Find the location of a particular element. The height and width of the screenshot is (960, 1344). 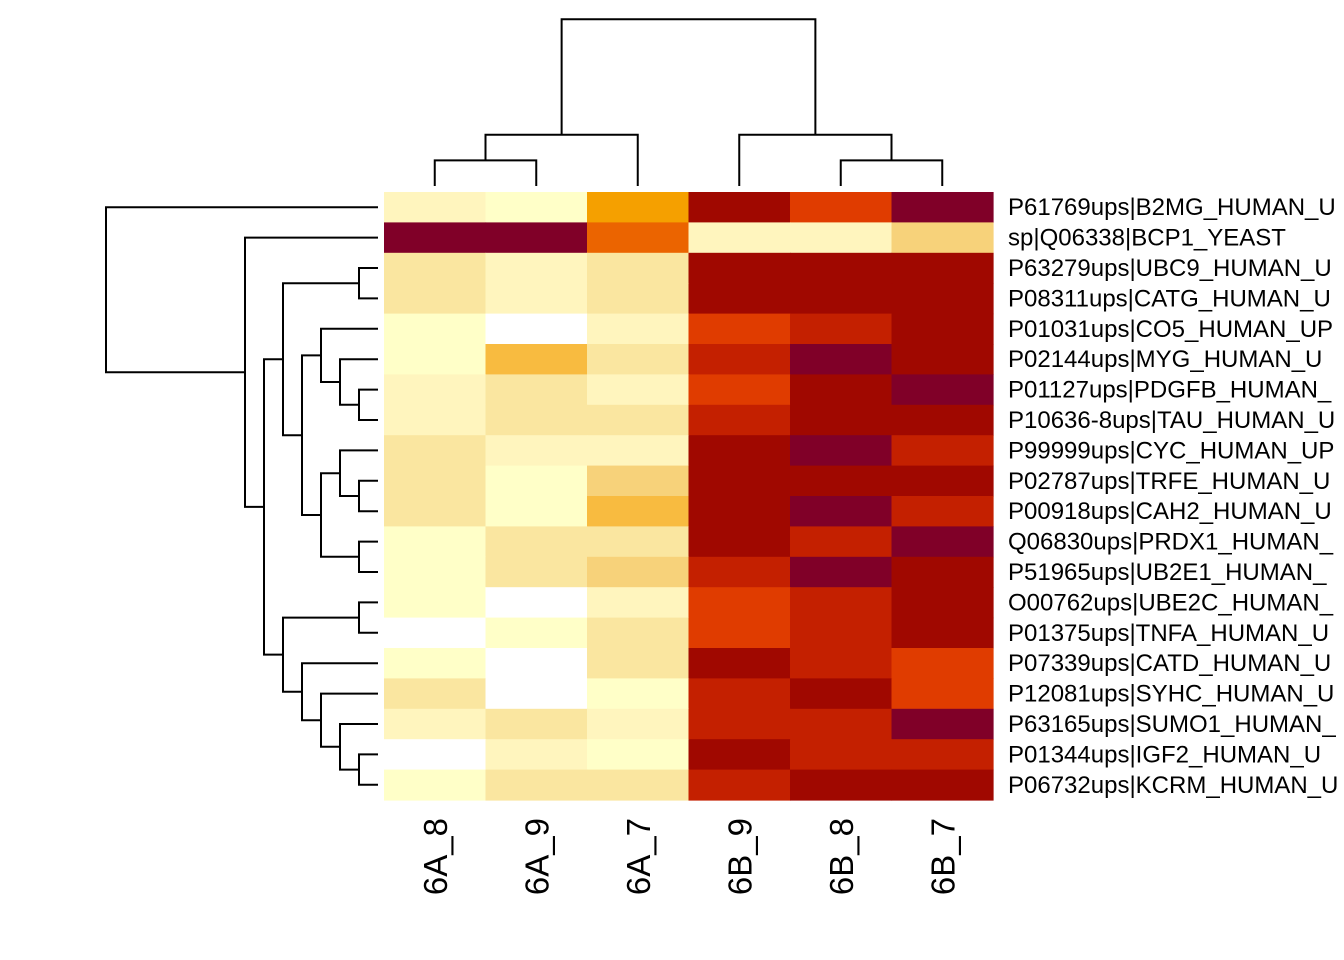

column-dendrogram is located at coordinates (688, 102).